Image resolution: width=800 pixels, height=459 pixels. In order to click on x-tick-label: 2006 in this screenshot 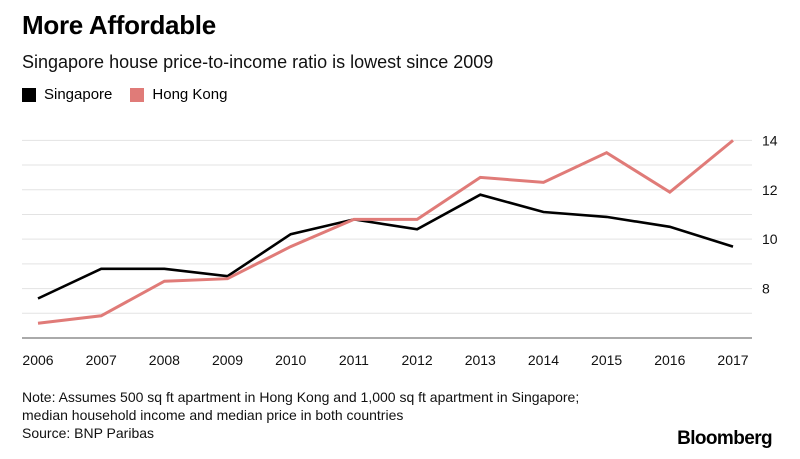, I will do `click(37, 360)`.